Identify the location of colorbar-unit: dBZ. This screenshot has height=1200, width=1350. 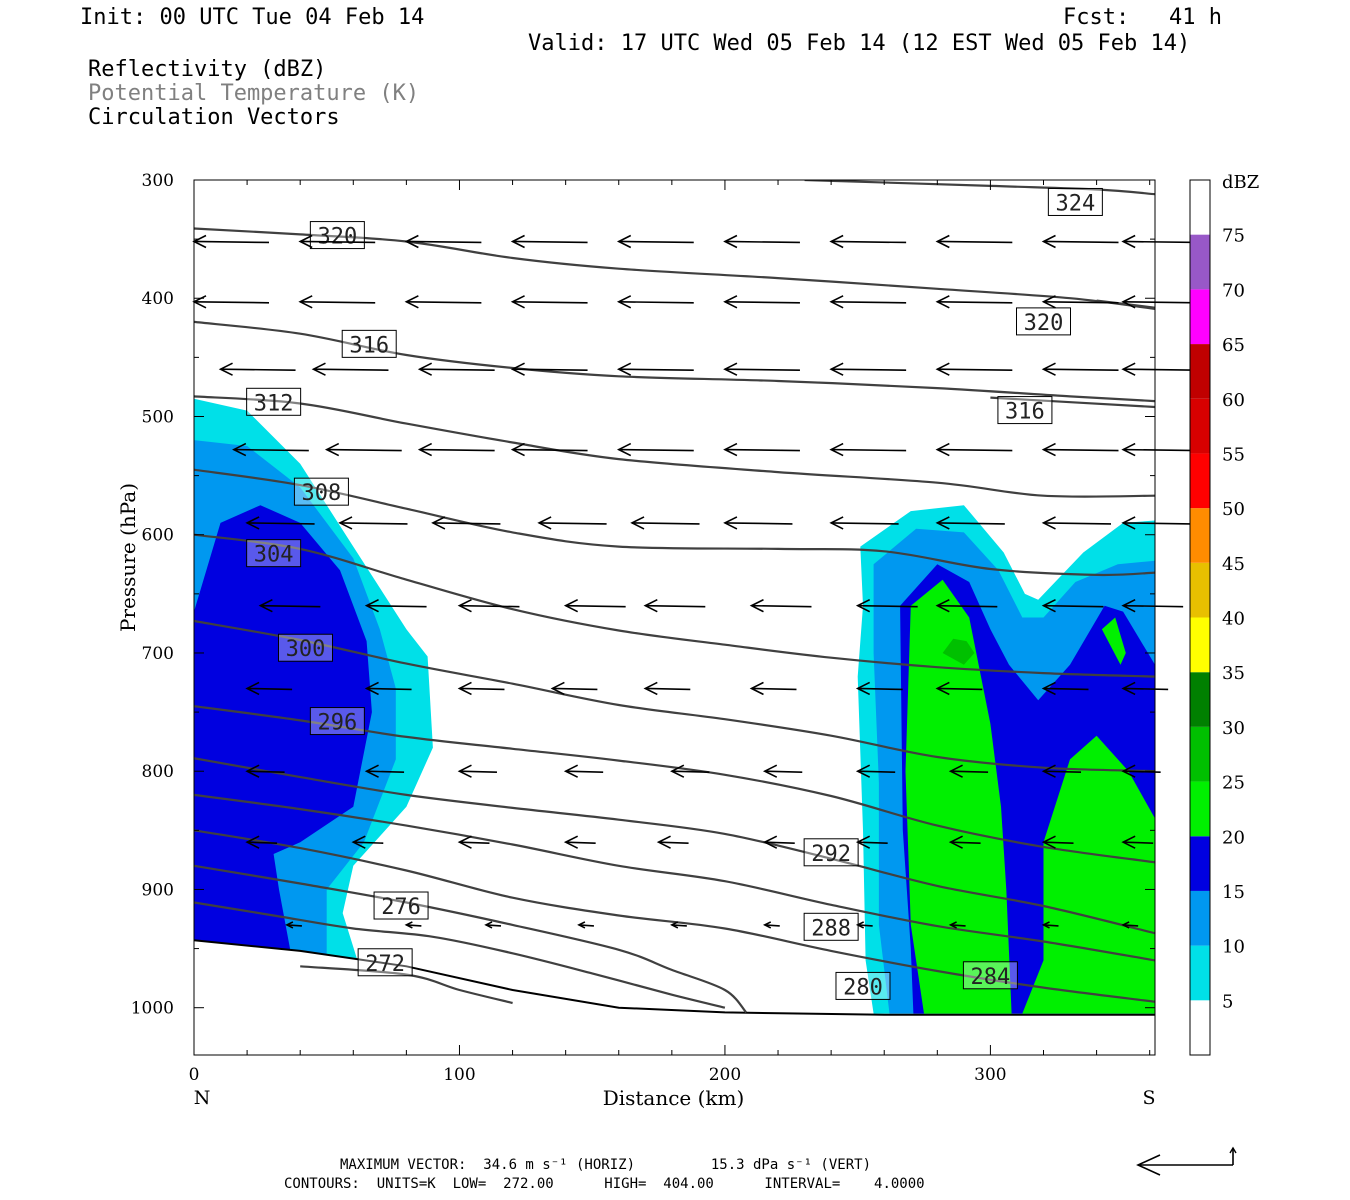
(1240, 182).